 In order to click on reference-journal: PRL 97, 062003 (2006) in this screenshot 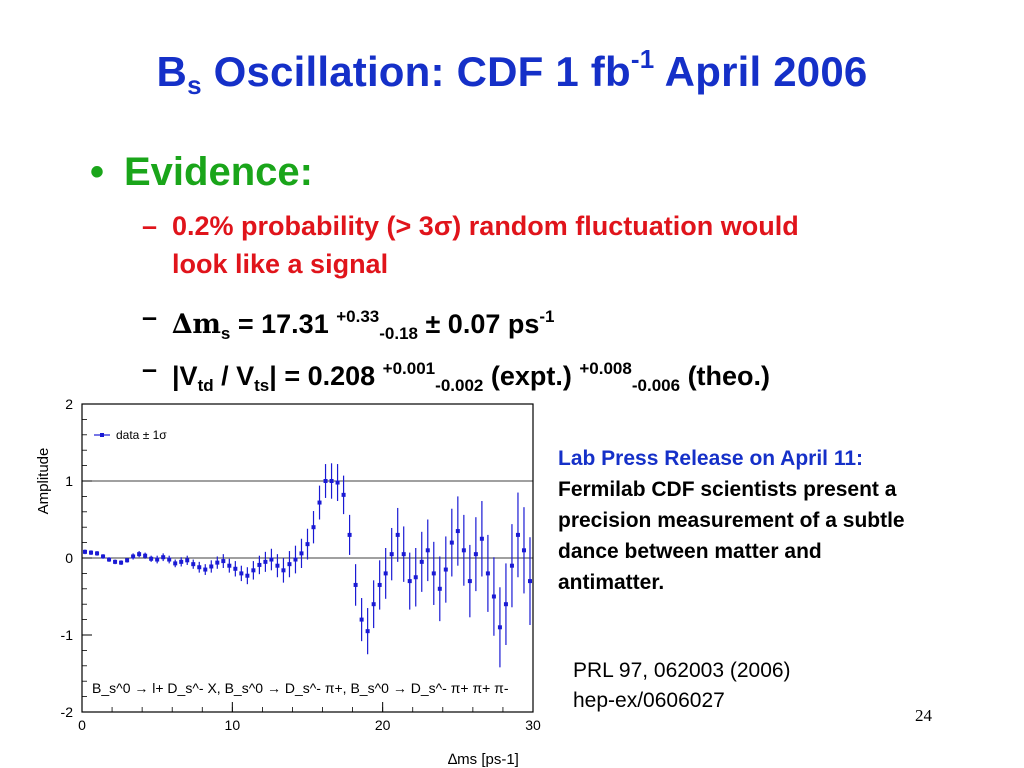, I will do `click(682, 670)`.